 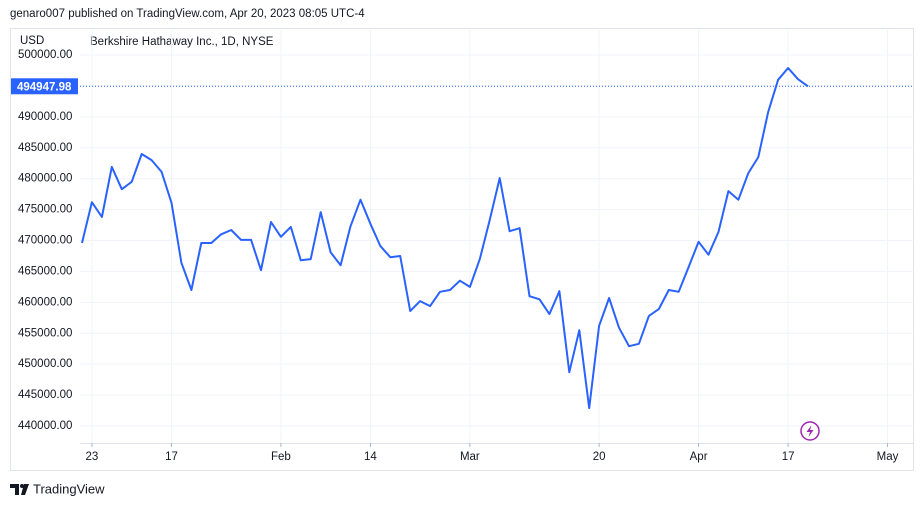 I want to click on currency-label: USD, so click(x=32, y=41).